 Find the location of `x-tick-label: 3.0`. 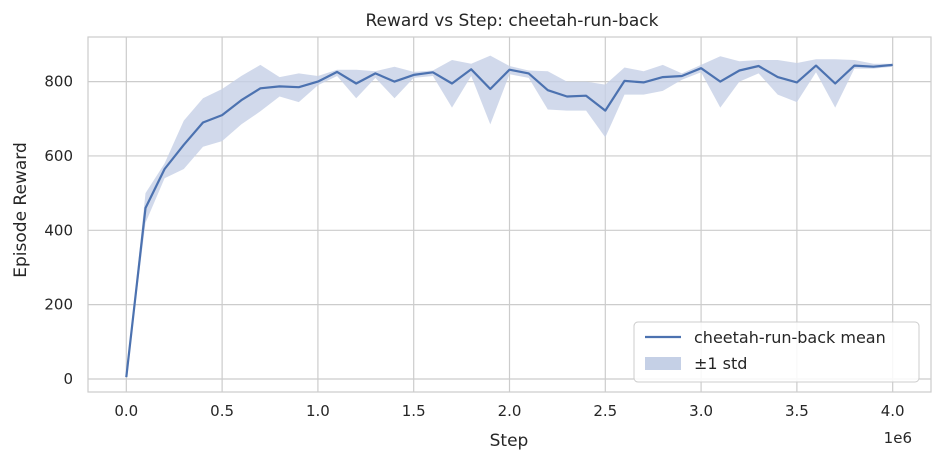

x-tick-label: 3.0 is located at coordinates (701, 411).